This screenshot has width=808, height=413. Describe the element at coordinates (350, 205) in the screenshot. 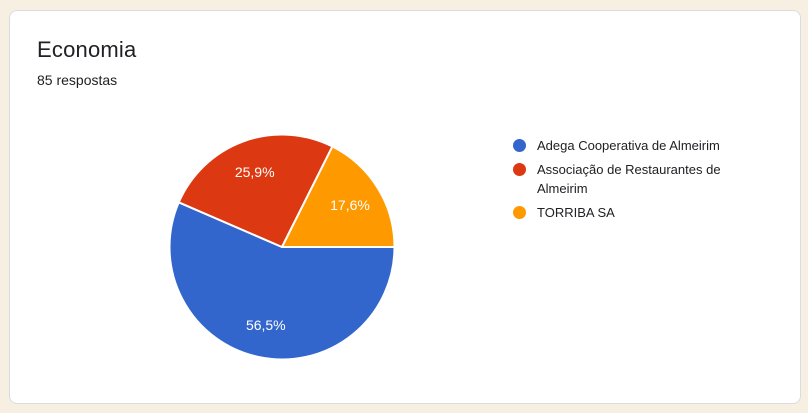

I see `pie-slice-percent-label-2: 17,6%` at that location.